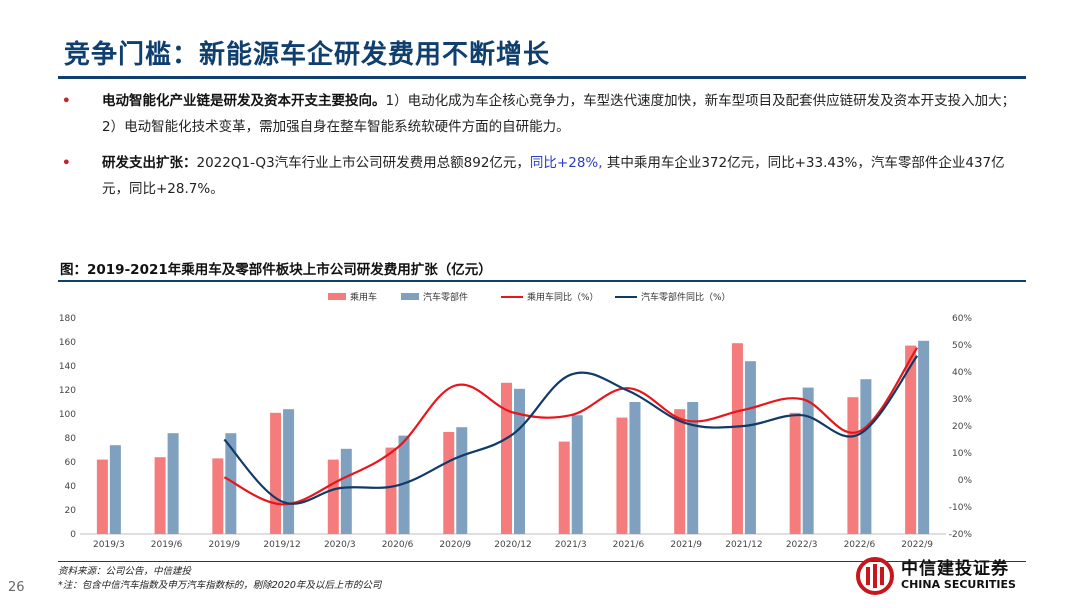 The image size is (1080, 608). Describe the element at coordinates (71, 511) in the screenshot. I see `left-axis-tick-label: 20` at that location.